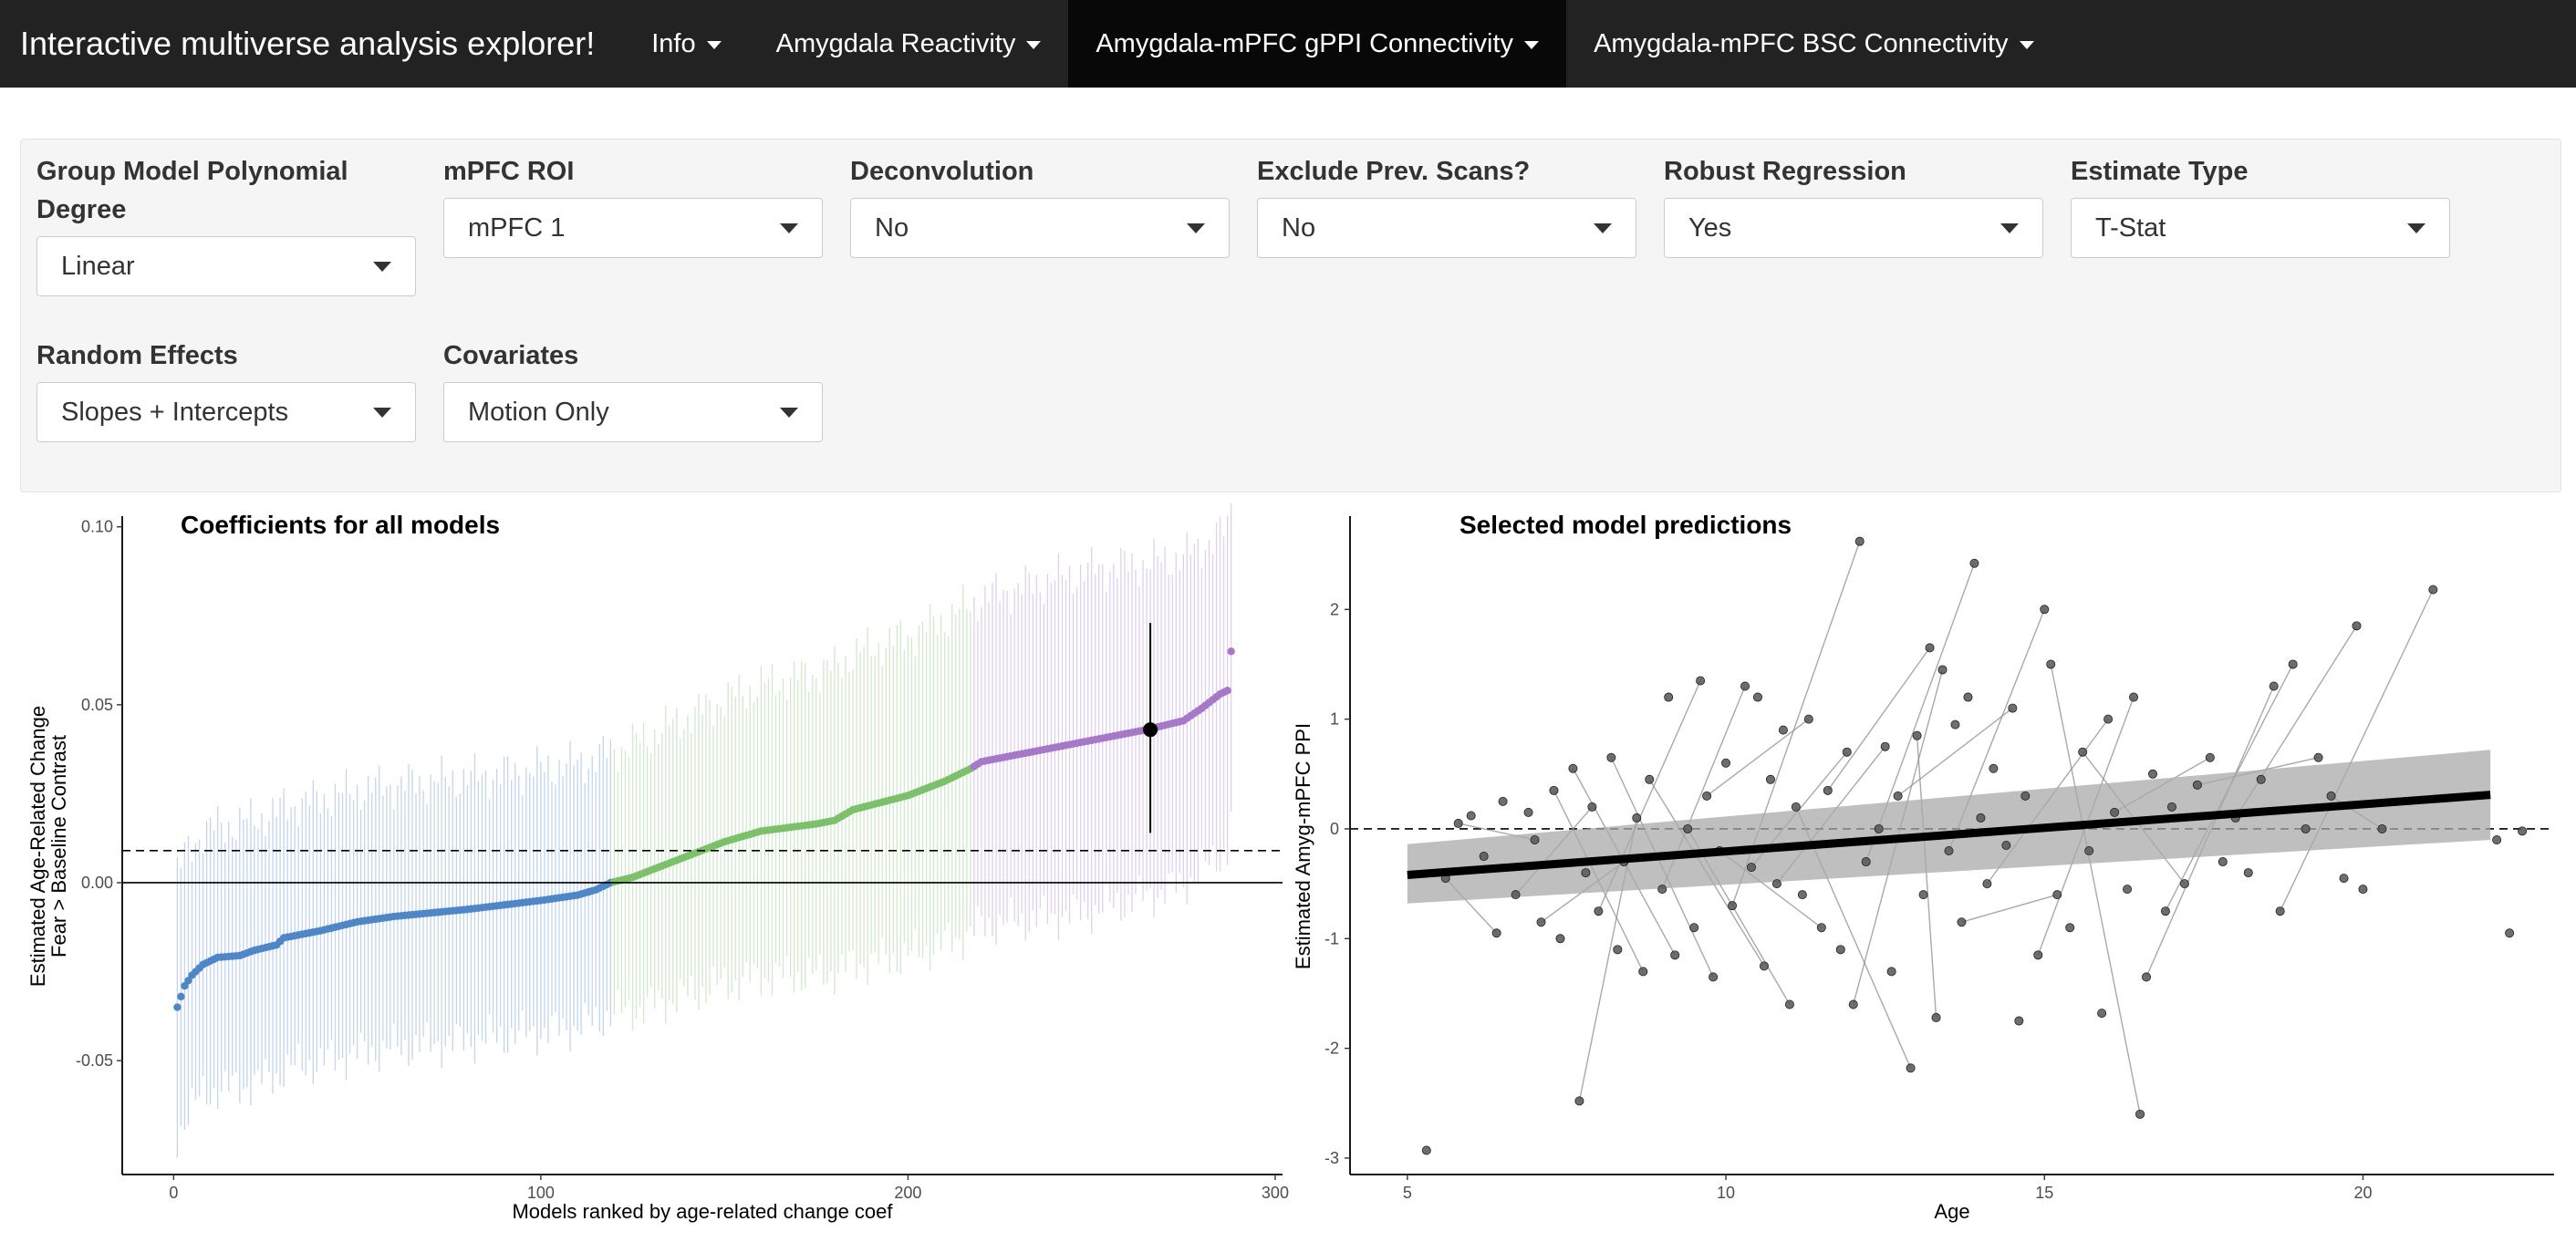 The width and height of the screenshot is (2576, 1242). Describe the element at coordinates (1853, 228) in the screenshot. I see `robust-regression-select: Yes` at that location.